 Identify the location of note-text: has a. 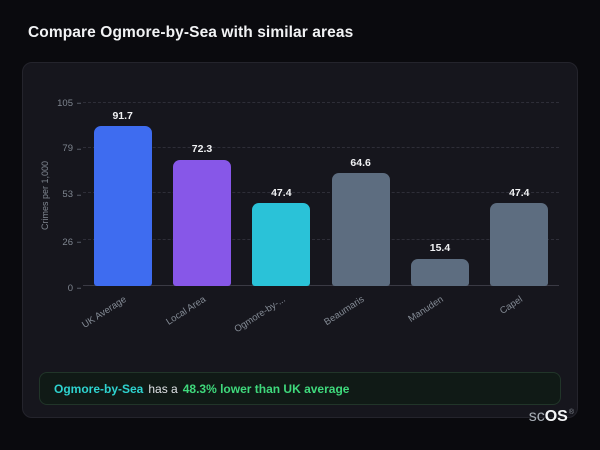
(163, 388).